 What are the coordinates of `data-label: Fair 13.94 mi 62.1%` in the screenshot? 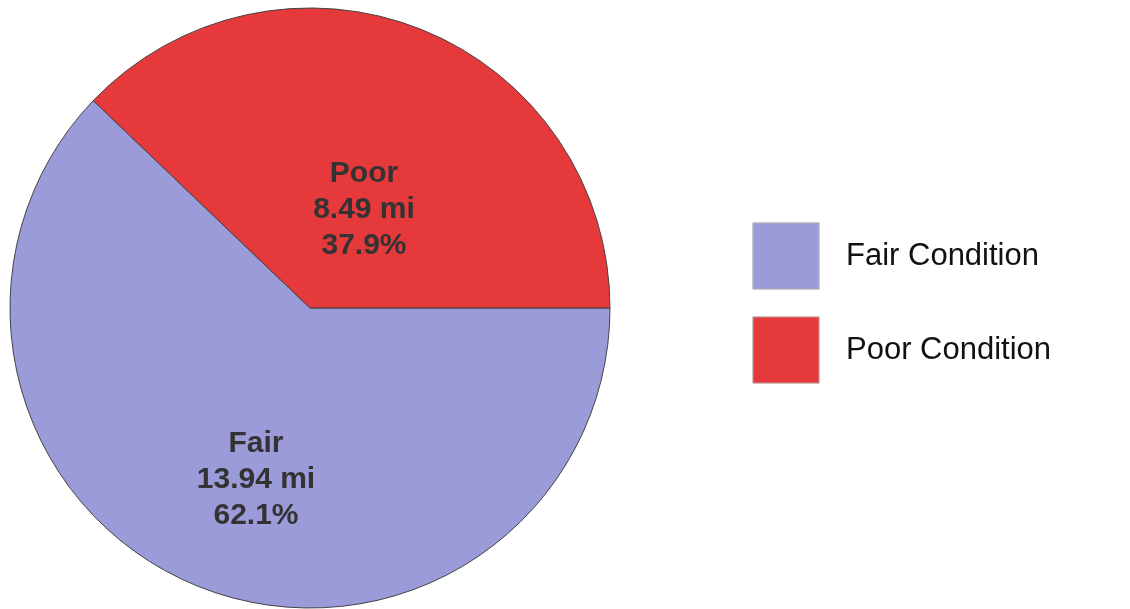 It's located at (256, 477).